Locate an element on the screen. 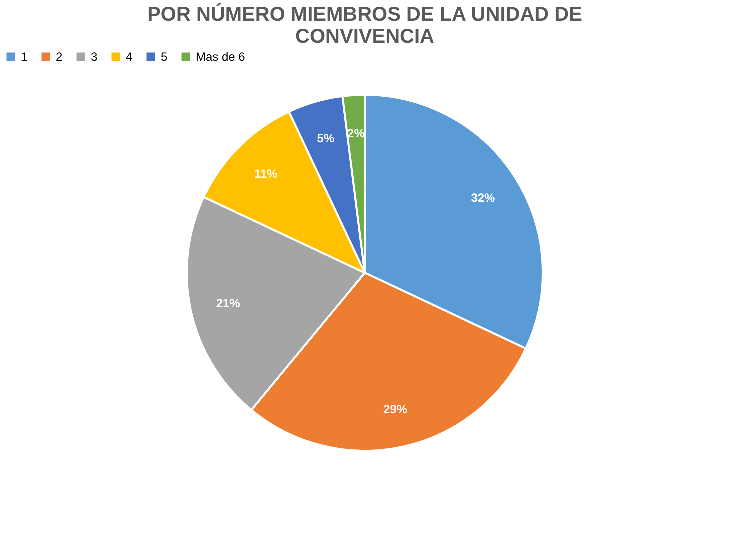 This screenshot has height=543, width=750. legend-label: 5 is located at coordinates (164, 57).